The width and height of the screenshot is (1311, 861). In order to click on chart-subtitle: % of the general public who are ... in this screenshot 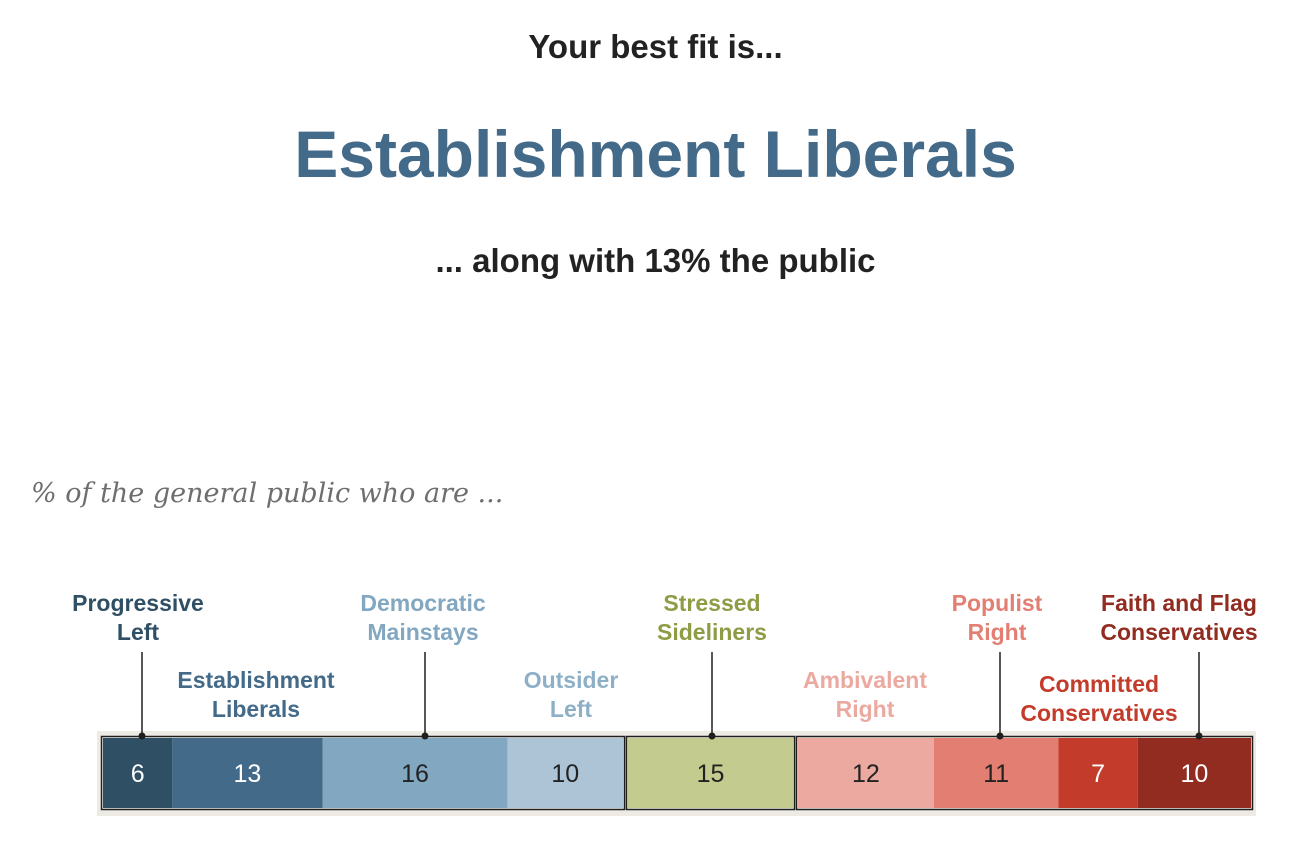, I will do `click(267, 493)`.